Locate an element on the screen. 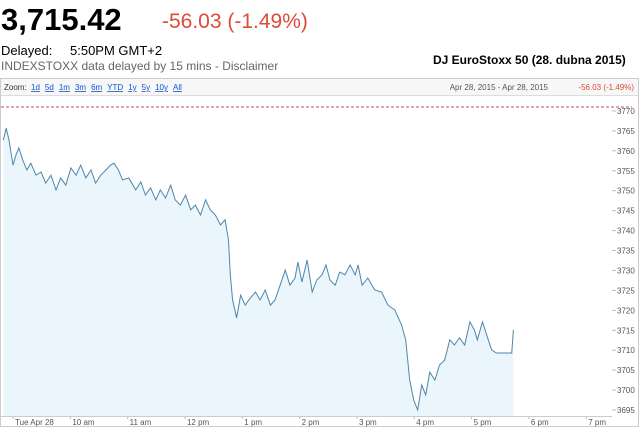 The width and height of the screenshot is (640, 428). y-tick-label: 3745 is located at coordinates (626, 211).